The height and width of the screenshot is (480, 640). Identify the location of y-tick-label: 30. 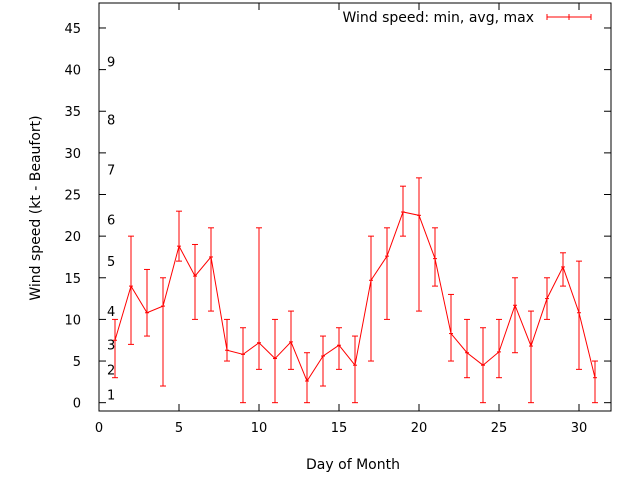
(72, 154).